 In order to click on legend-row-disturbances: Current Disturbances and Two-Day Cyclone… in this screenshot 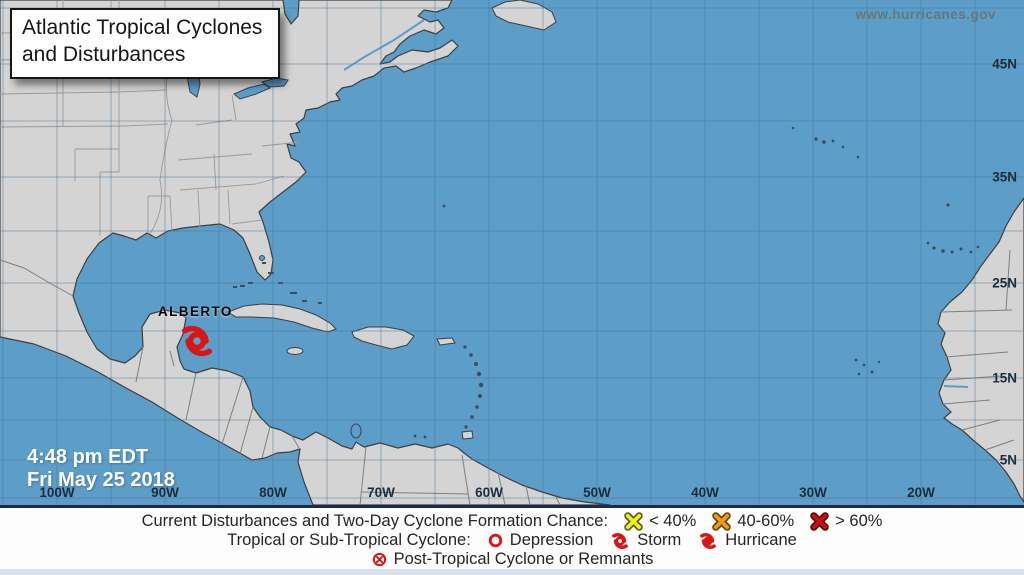, I will do `click(511, 521)`.